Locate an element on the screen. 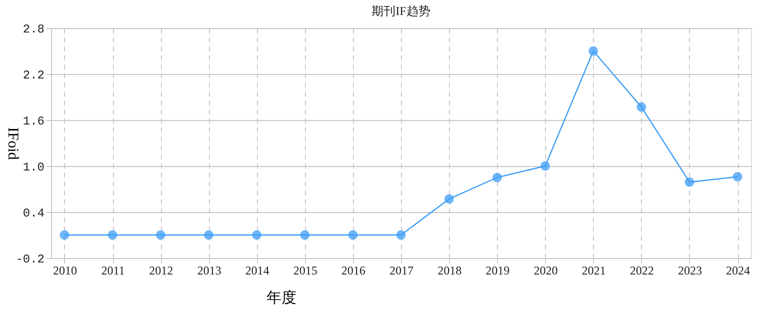 The width and height of the screenshot is (782, 330). y-tick-label: 1.6 is located at coordinates (33, 121).